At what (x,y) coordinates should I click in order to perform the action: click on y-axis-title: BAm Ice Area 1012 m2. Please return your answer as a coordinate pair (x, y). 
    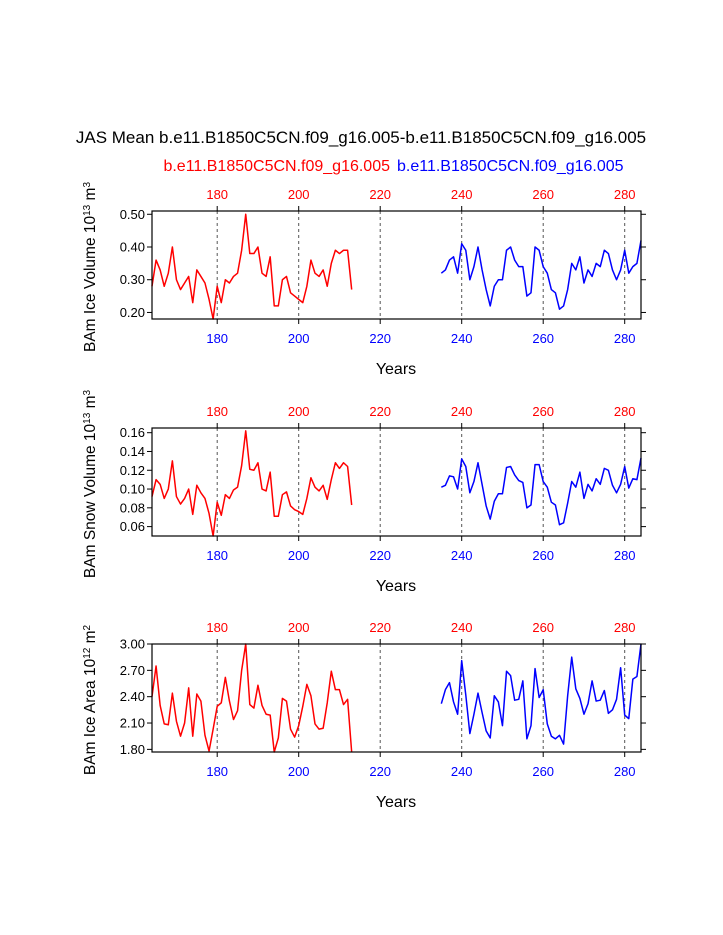
    Looking at the image, I should click on (91, 699).